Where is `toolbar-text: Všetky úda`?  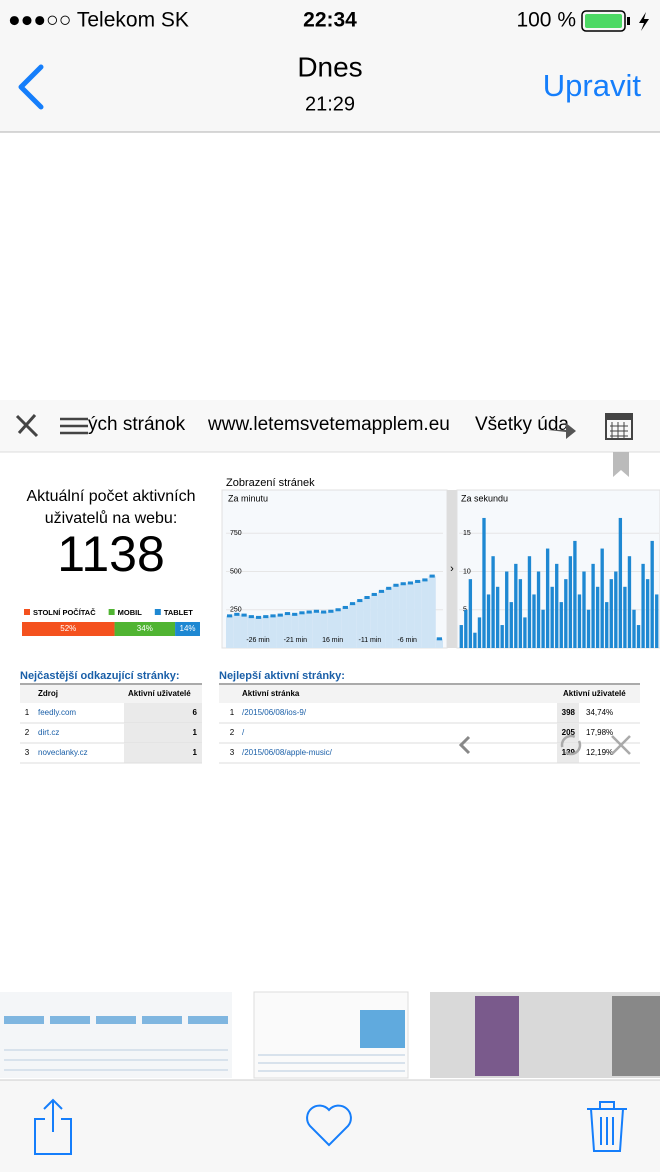
toolbar-text: Všetky úda is located at coordinates (522, 424).